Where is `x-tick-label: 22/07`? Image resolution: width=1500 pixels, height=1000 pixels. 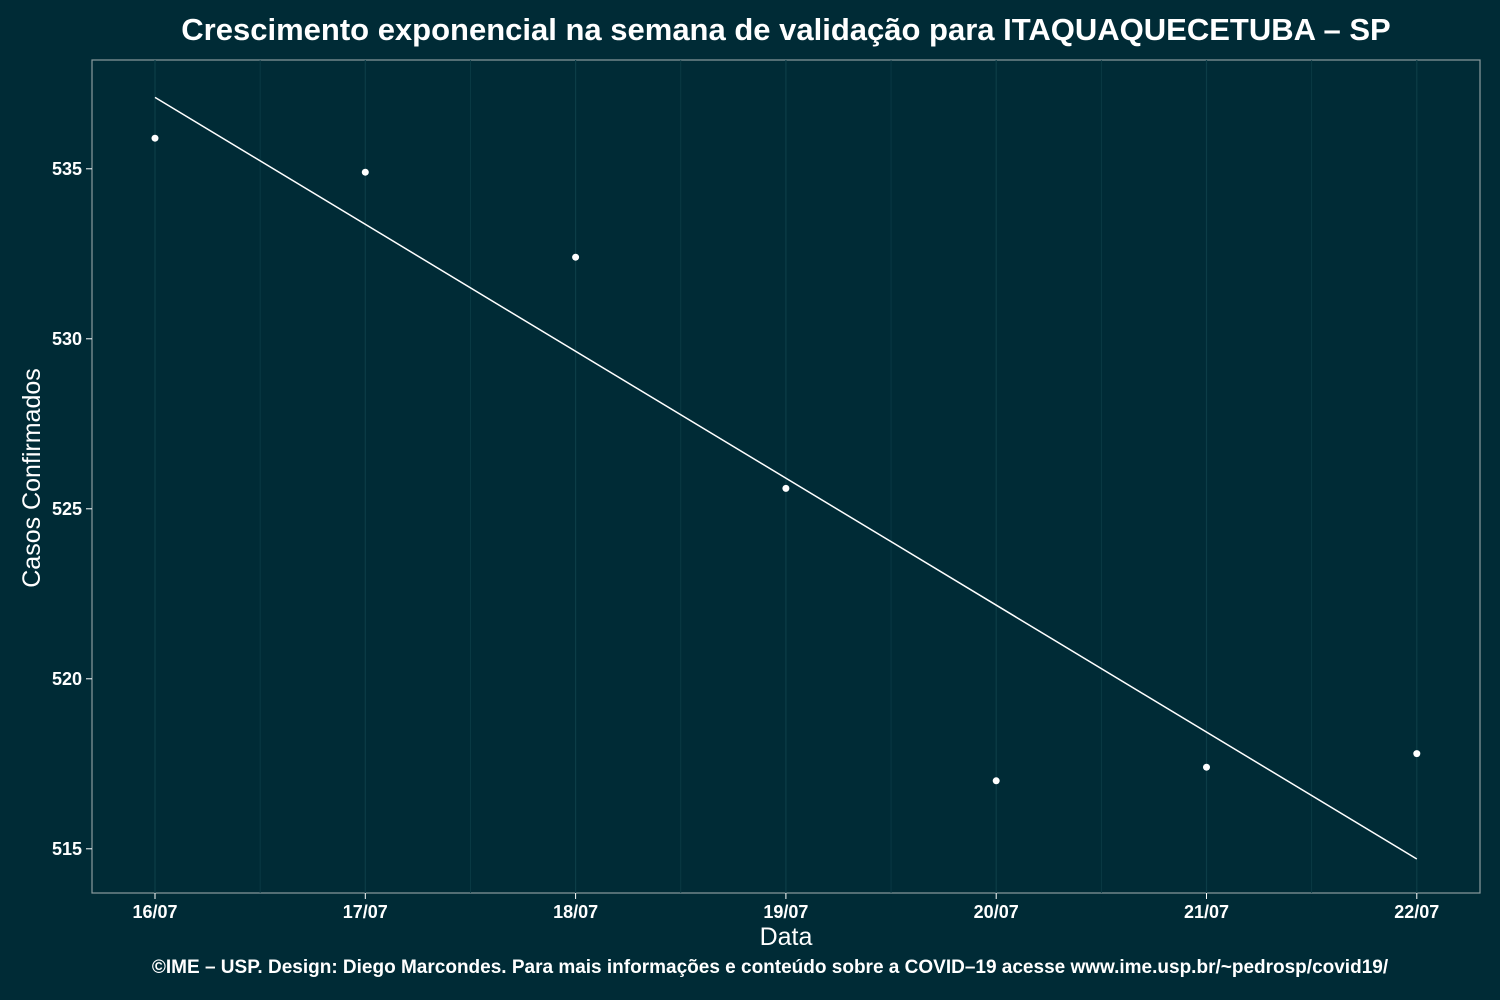
x-tick-label: 22/07 is located at coordinates (1416, 912).